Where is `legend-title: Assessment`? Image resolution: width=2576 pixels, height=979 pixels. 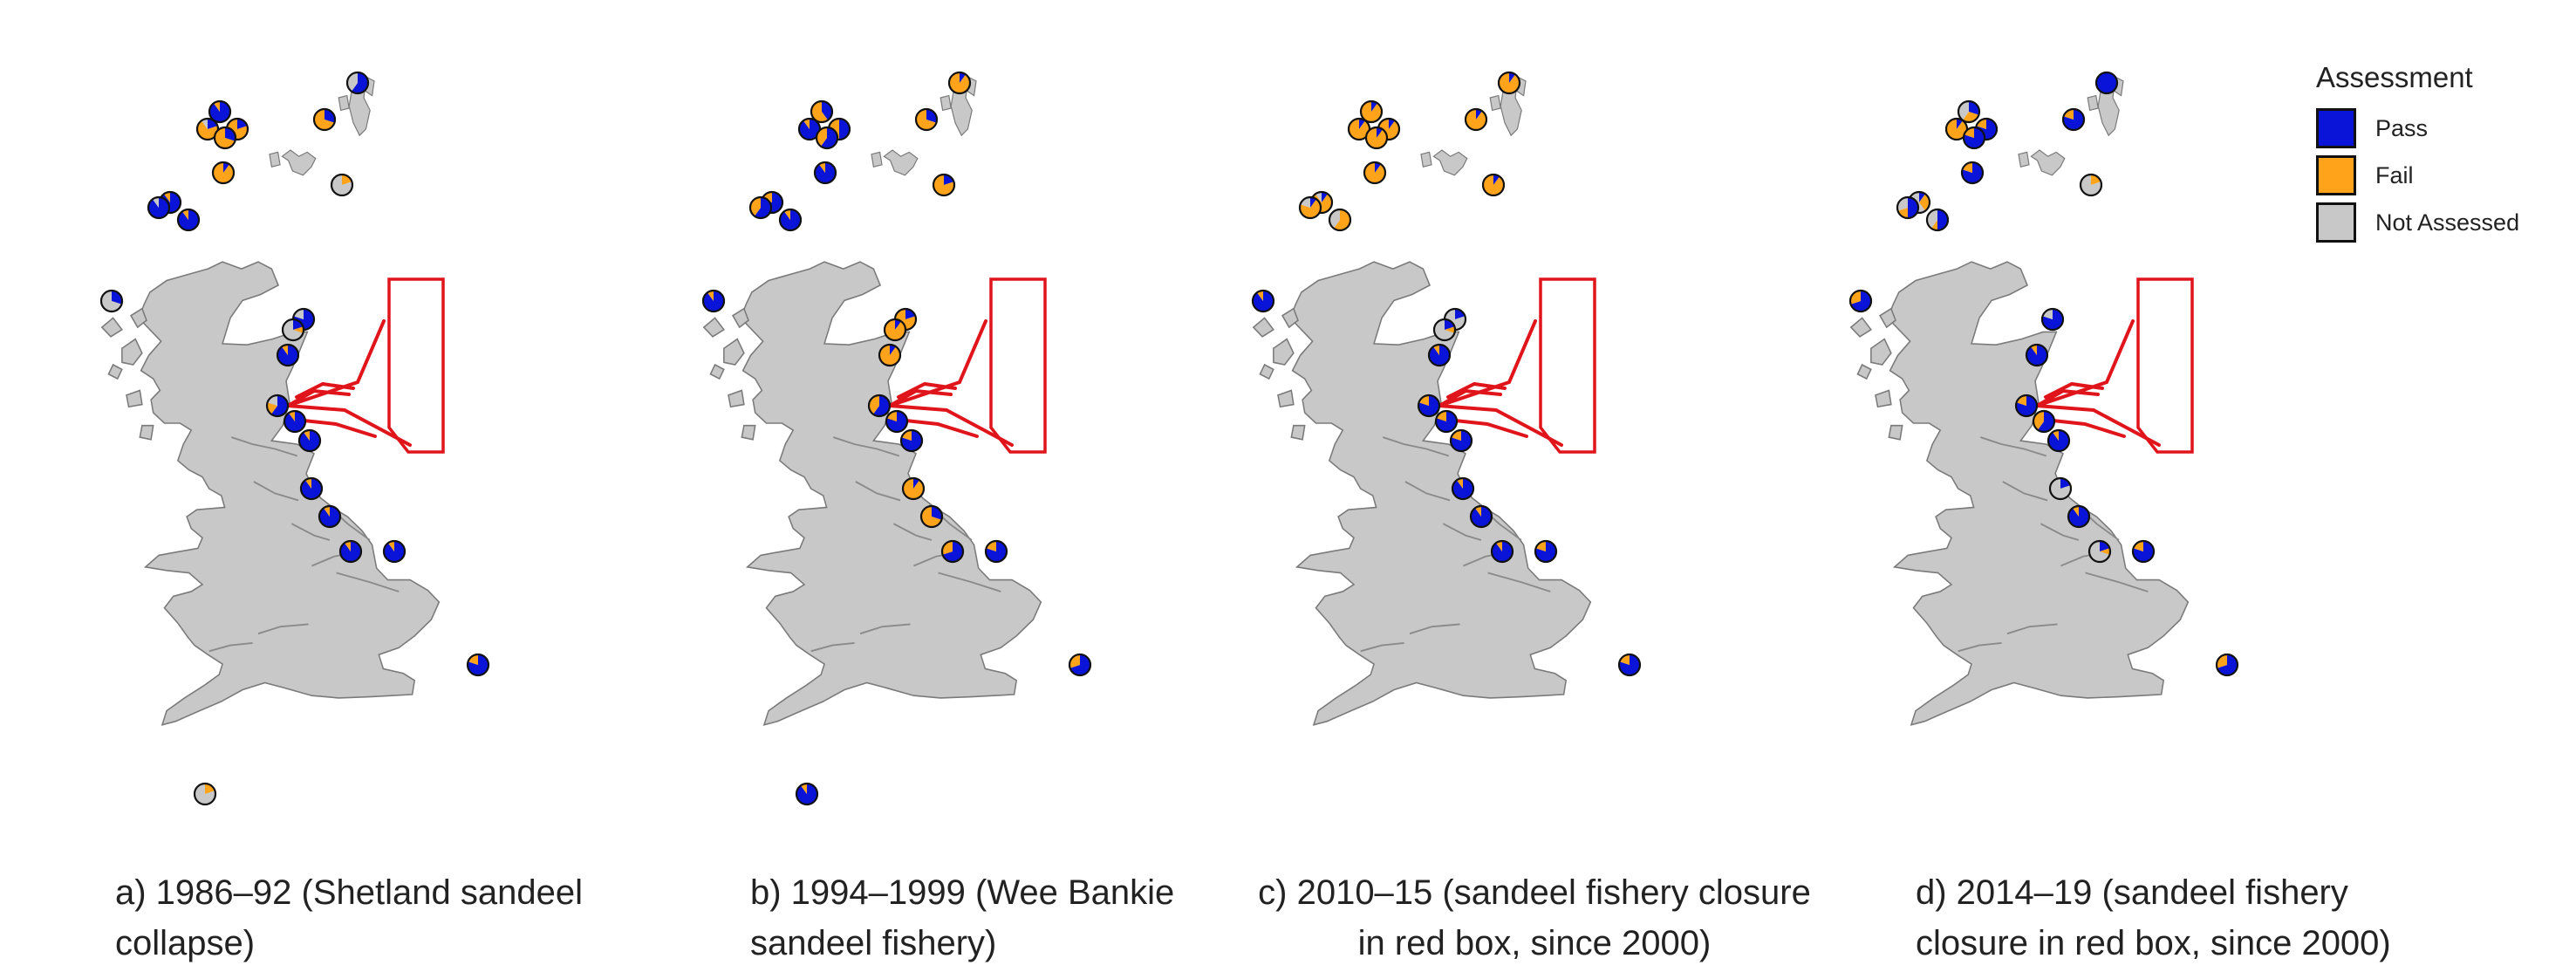
legend-title: Assessment is located at coordinates (2394, 77).